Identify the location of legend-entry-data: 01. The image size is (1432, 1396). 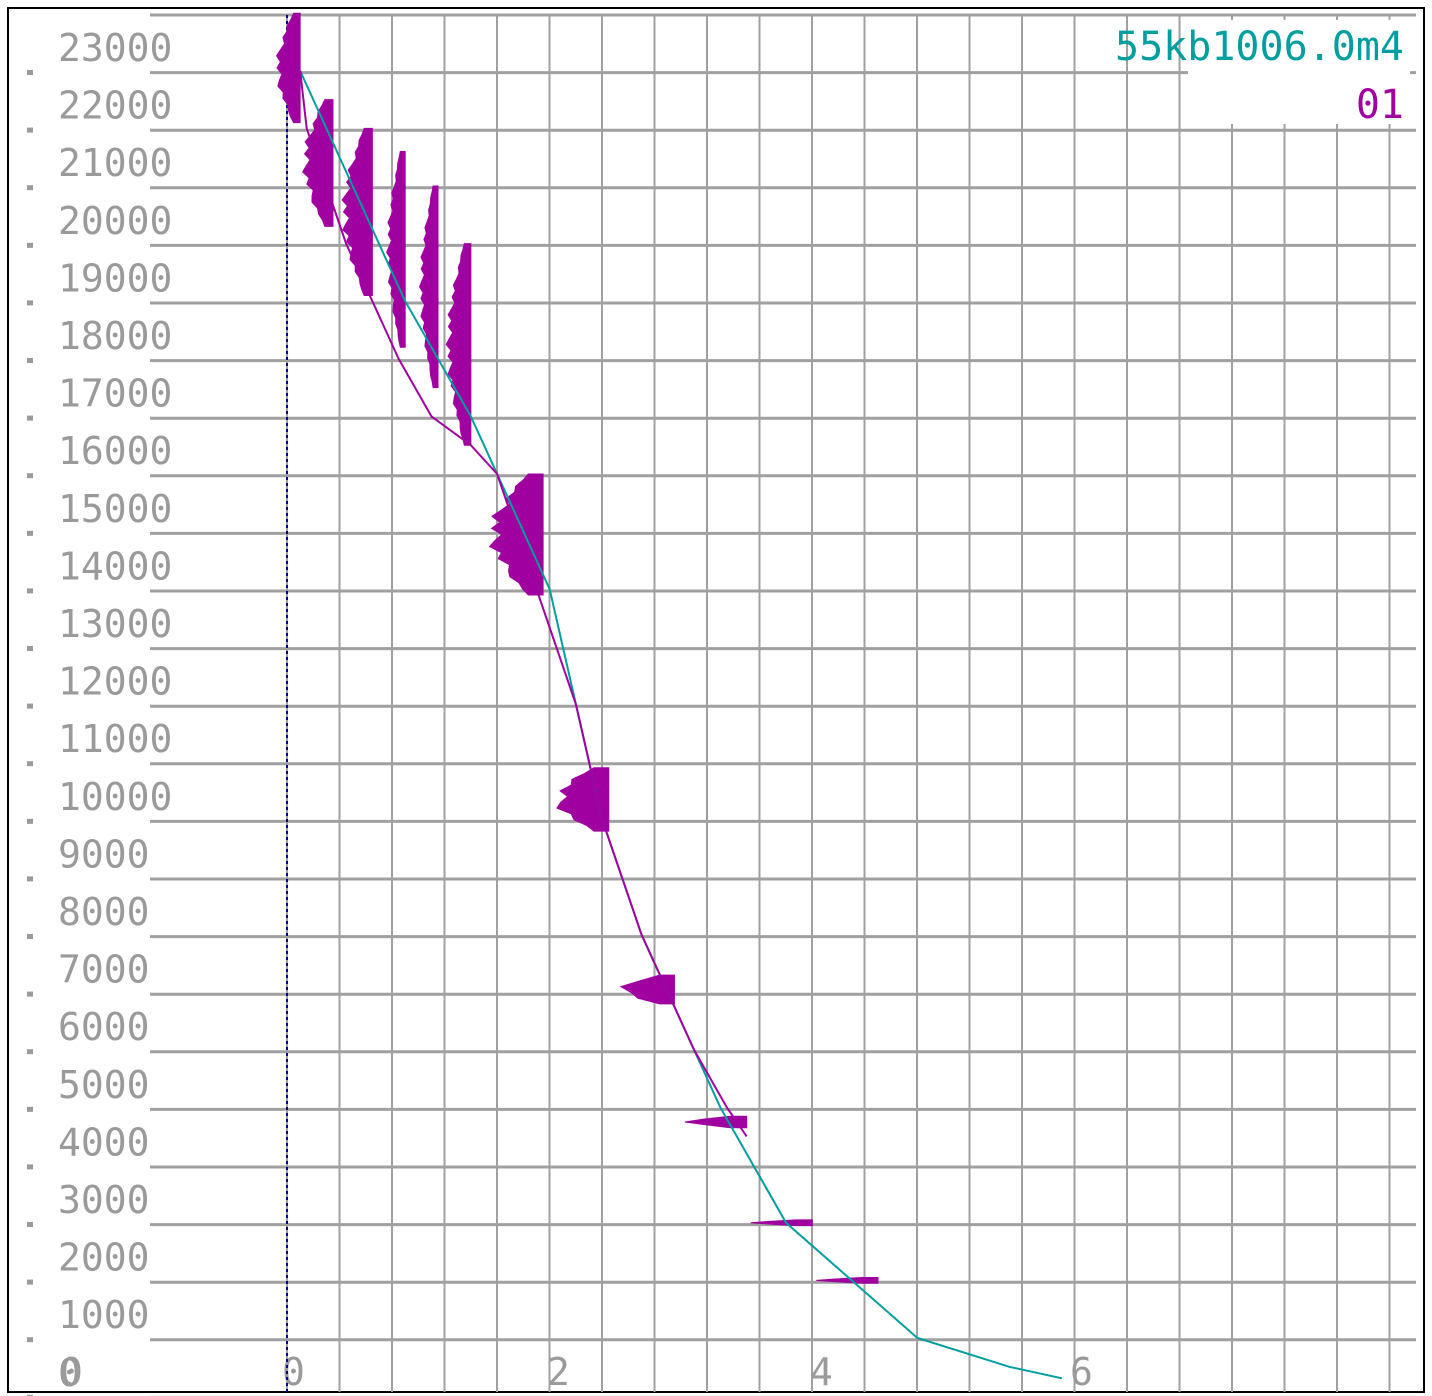
(1380, 105).